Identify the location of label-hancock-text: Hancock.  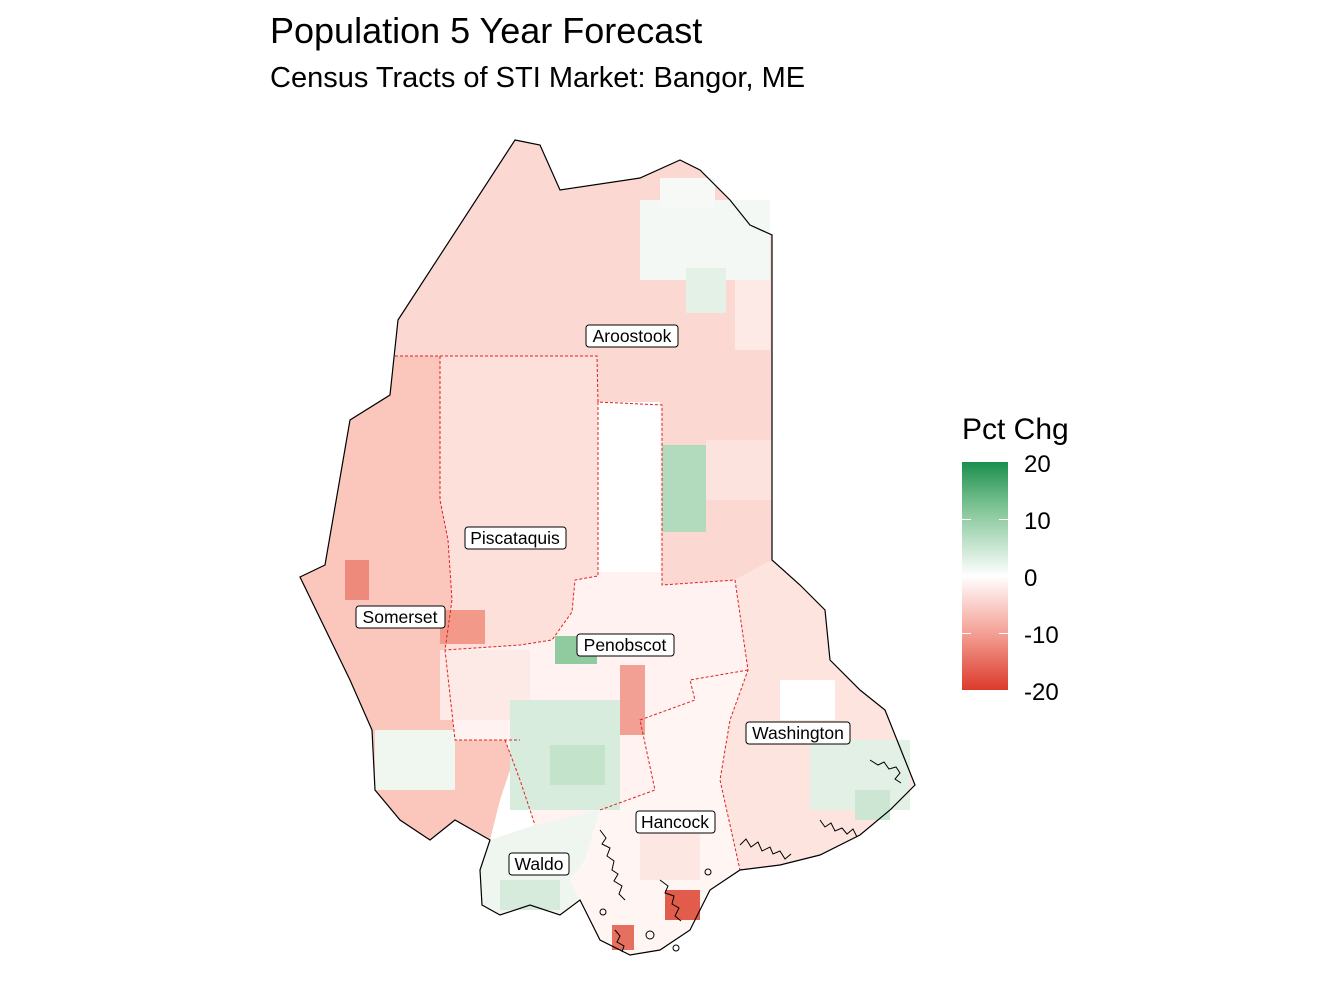
(675, 822).